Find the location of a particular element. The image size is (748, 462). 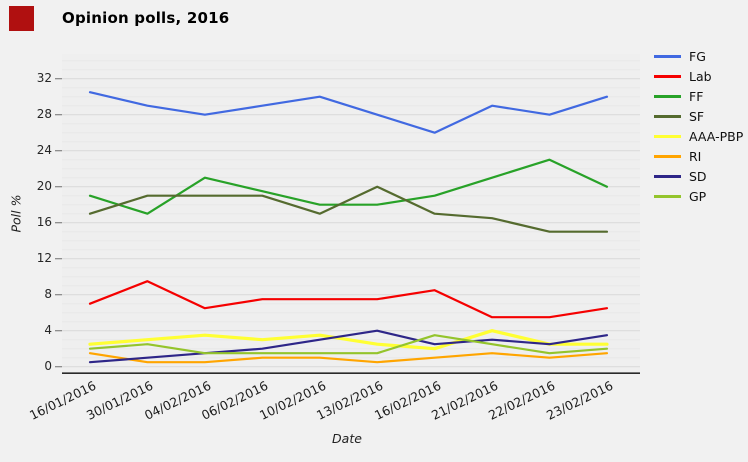

legend-label: AAA-PBP is located at coordinates (716, 136).